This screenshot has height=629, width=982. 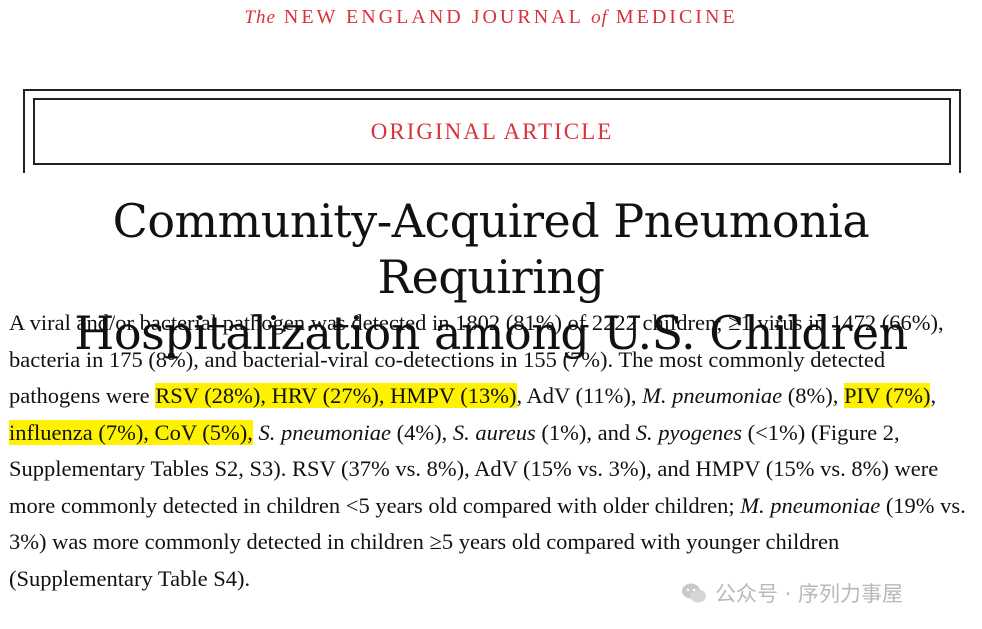 I want to click on watermark-text: 公众号 · 序列力事屋, so click(x=809, y=594).